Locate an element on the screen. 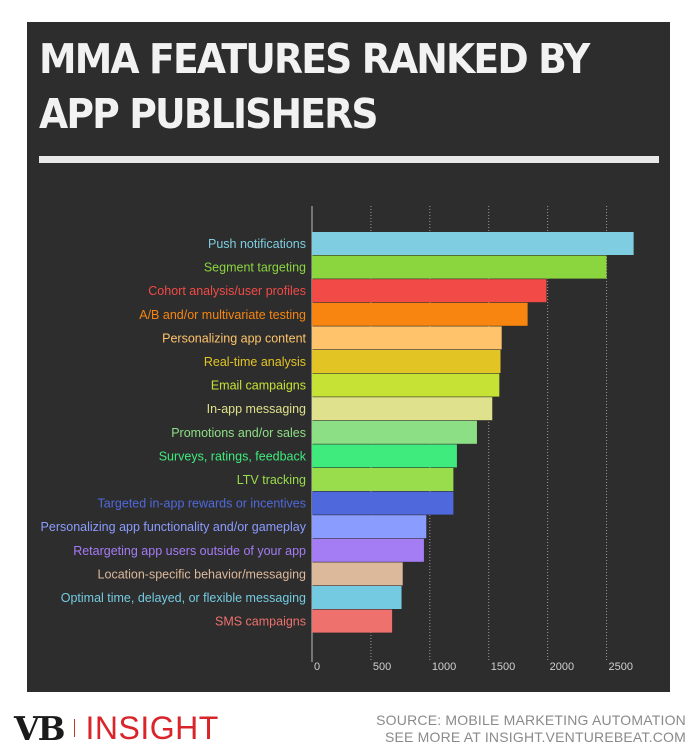 The height and width of the screenshot is (756, 700). category-label-1: Push notifications is located at coordinates (257, 244).